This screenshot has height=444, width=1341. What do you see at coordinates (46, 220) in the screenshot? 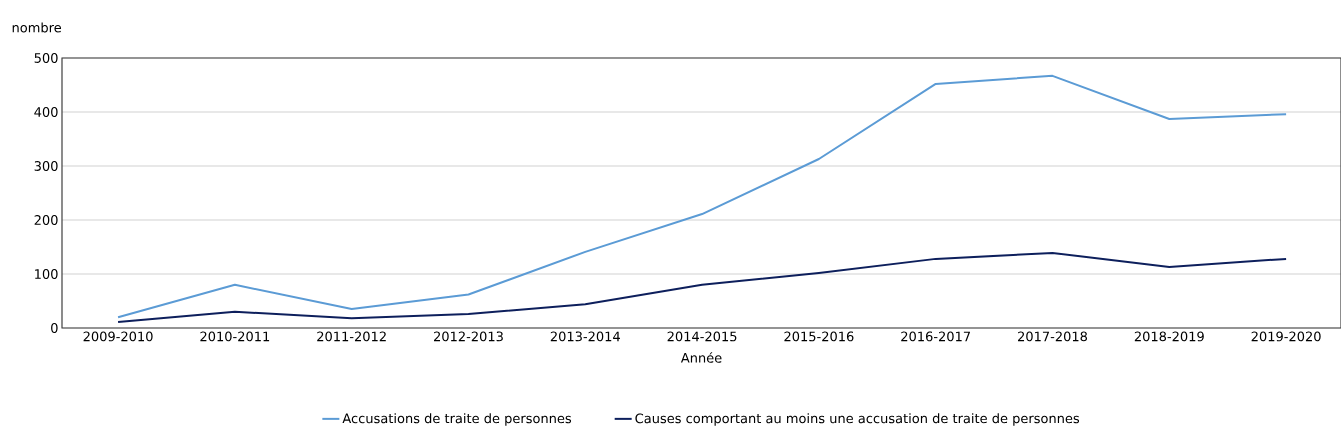
I see `y-tick-label: 200` at bounding box center [46, 220].